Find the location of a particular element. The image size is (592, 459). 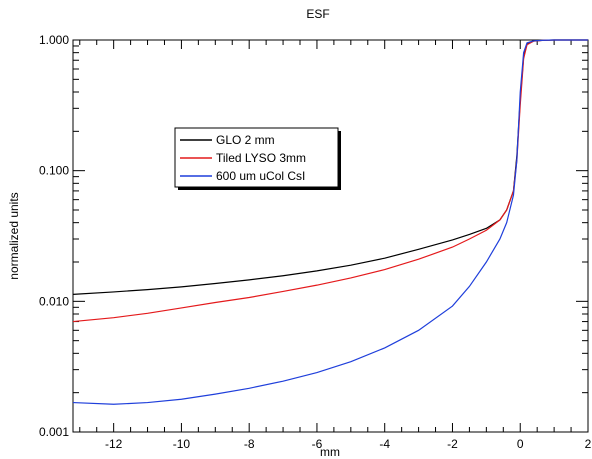

x-tick-label: -10 is located at coordinates (182, 444).